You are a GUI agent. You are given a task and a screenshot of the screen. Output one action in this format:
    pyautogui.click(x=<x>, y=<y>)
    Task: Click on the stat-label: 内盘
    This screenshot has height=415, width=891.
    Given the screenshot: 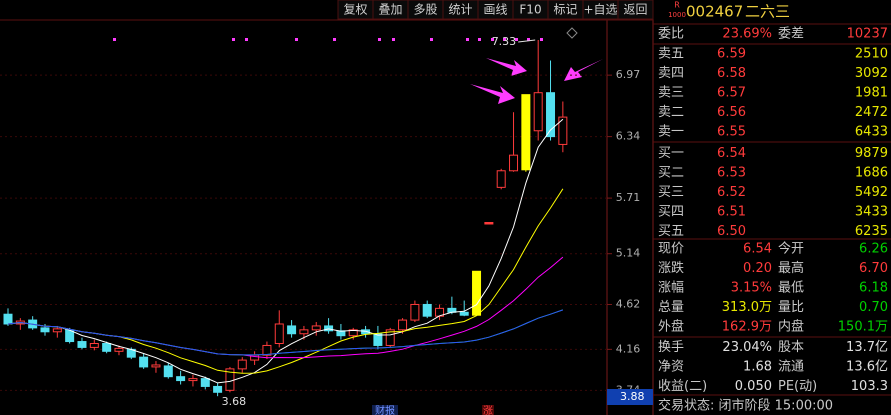 What is the action you would take?
    pyautogui.click(x=791, y=327)
    